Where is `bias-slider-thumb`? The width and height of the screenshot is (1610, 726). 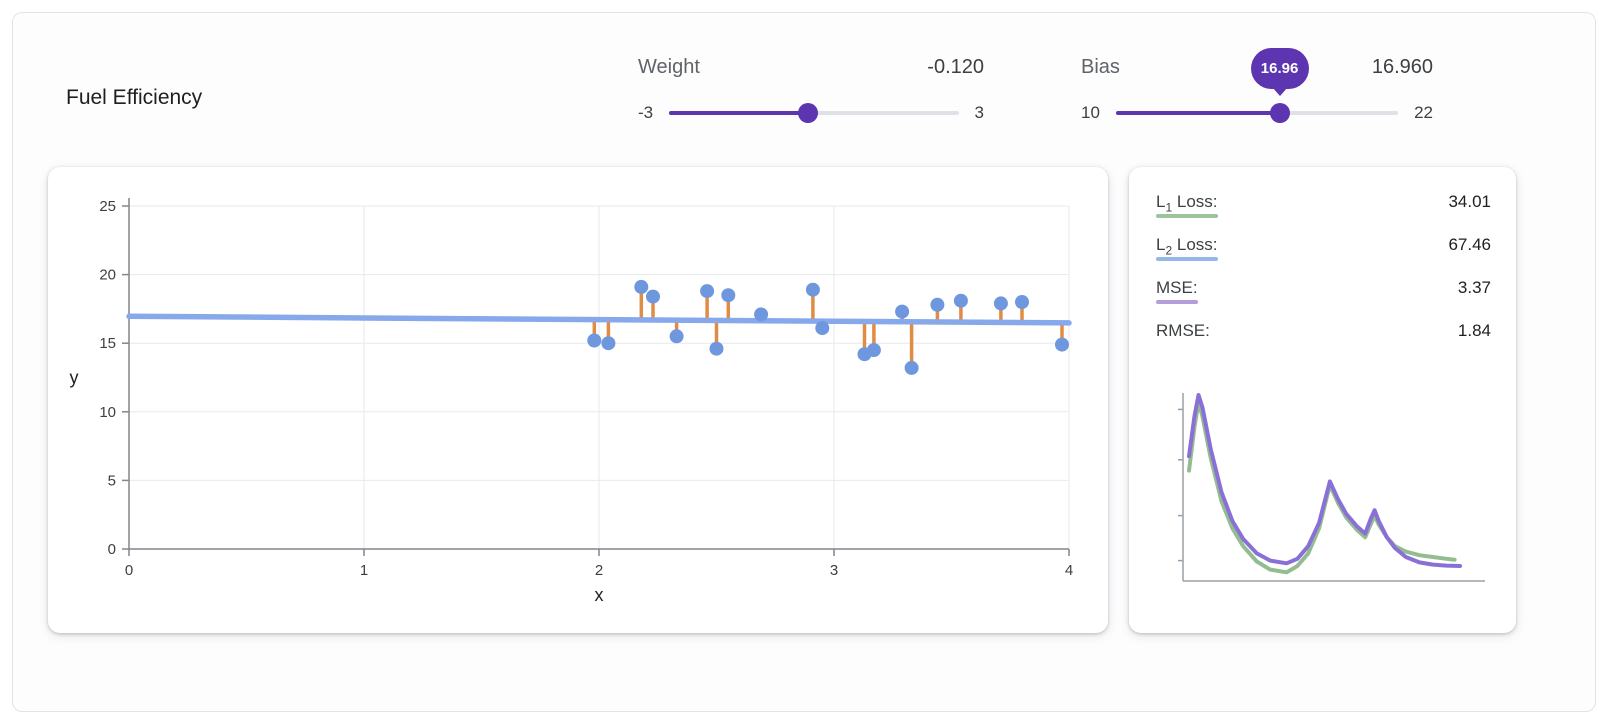
bias-slider-thumb is located at coordinates (1279, 113).